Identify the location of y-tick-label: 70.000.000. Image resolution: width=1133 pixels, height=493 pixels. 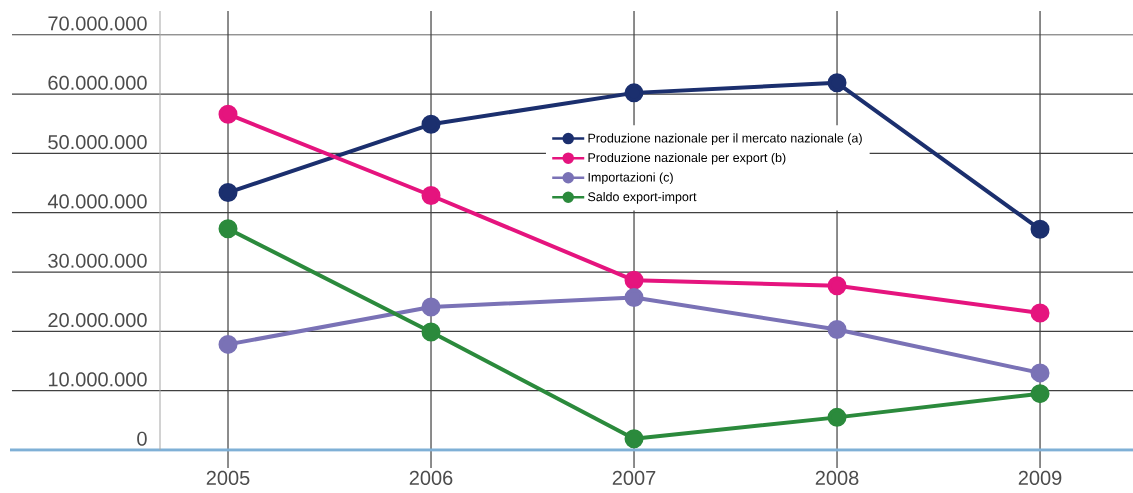
(97, 23).